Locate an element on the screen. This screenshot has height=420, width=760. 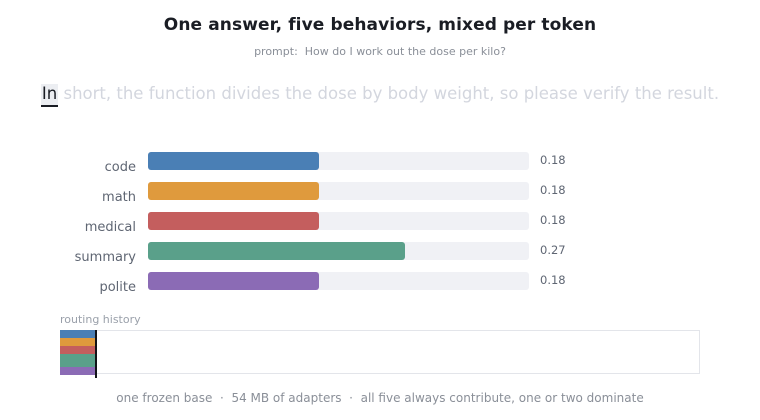
behavior-track-polite is located at coordinates (338, 281).